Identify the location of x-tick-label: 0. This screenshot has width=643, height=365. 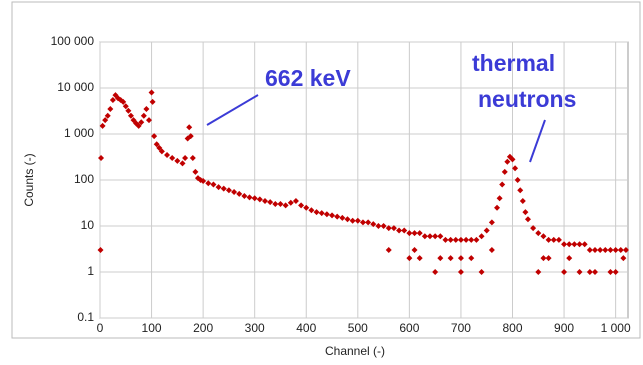
(100, 328).